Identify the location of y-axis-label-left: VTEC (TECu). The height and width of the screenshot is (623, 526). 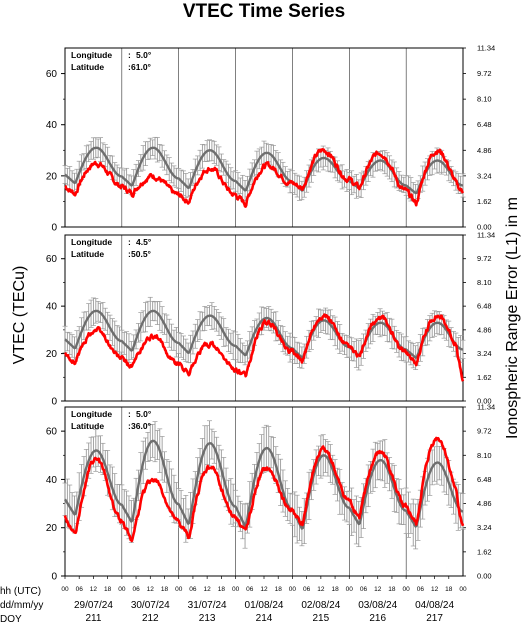
(19, 315).